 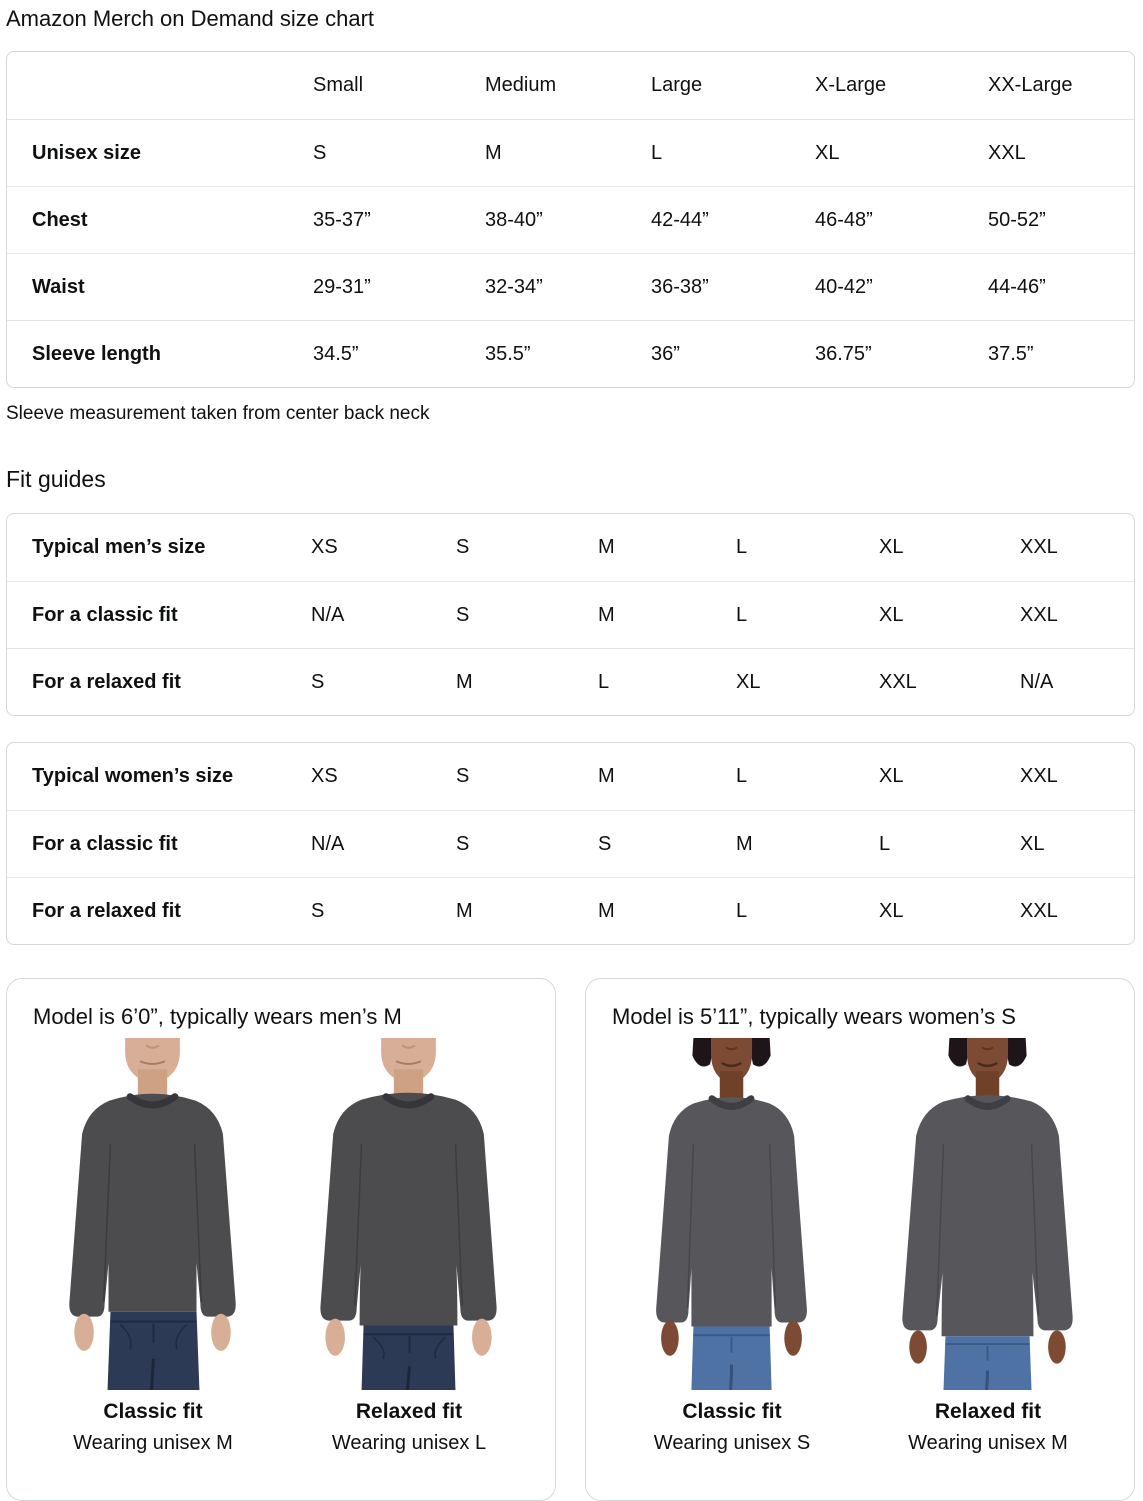 What do you see at coordinates (190, 18) in the screenshot?
I see `page-title: Amazon Merch on Demand size chart` at bounding box center [190, 18].